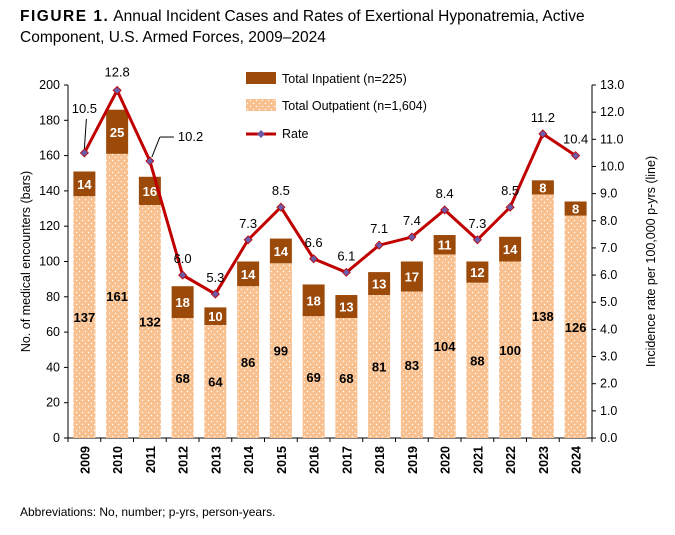  I want to click on right-tick-label: 13.0, so click(612, 85).